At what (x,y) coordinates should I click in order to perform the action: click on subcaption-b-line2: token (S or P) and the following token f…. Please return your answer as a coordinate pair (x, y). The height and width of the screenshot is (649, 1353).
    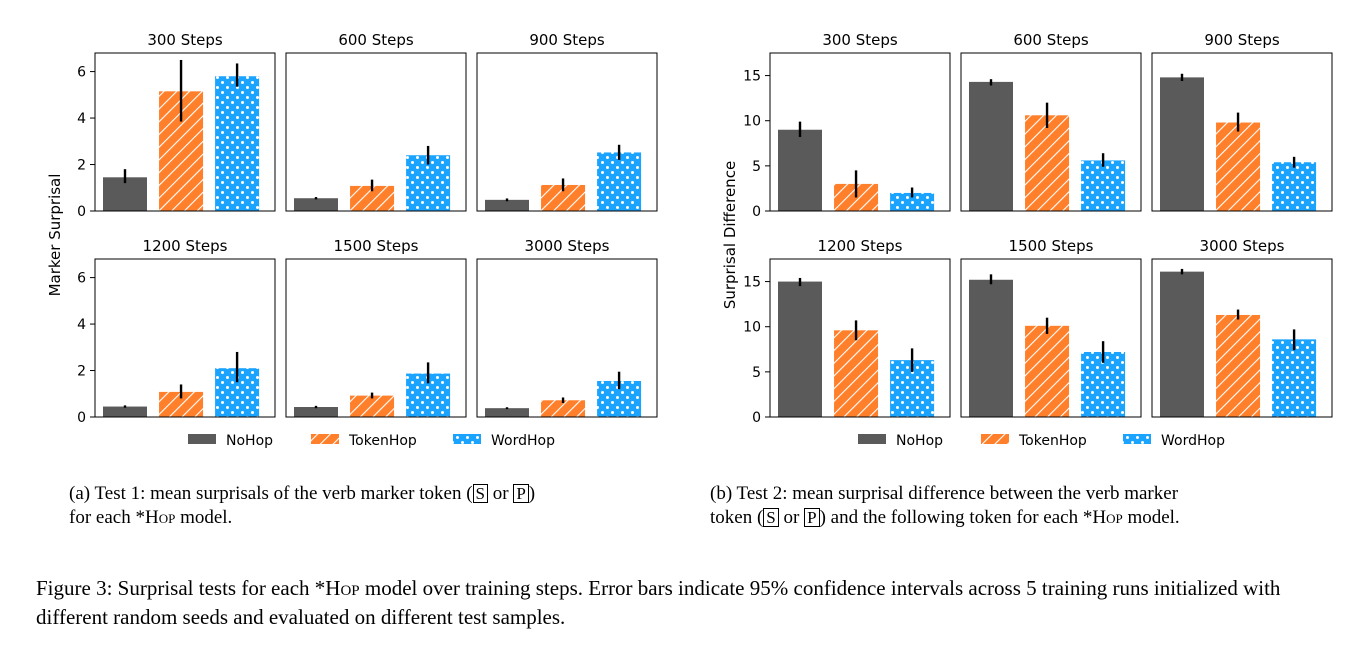
    Looking at the image, I should click on (945, 517).